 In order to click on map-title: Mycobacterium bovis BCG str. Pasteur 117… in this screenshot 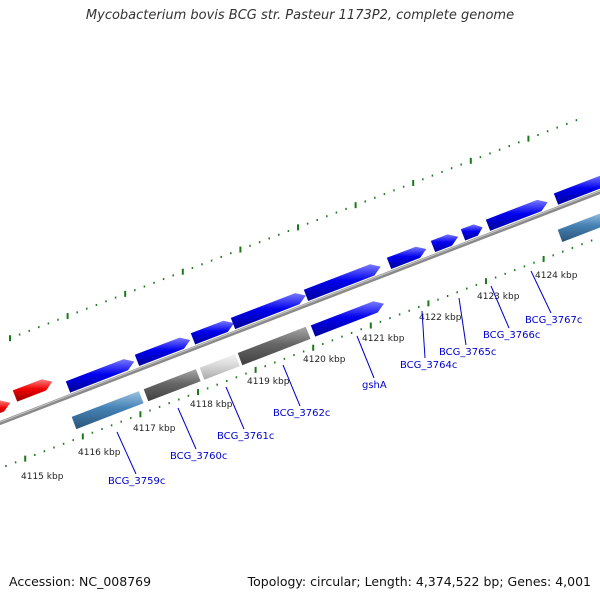, I will do `click(300, 15)`.